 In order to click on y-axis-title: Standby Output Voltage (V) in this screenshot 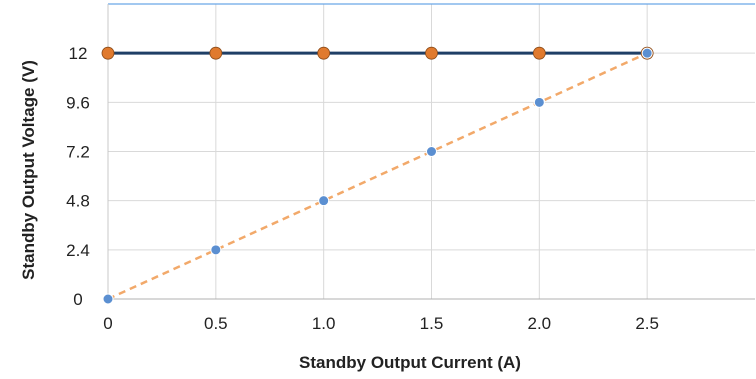, I will do `click(28, 170)`.